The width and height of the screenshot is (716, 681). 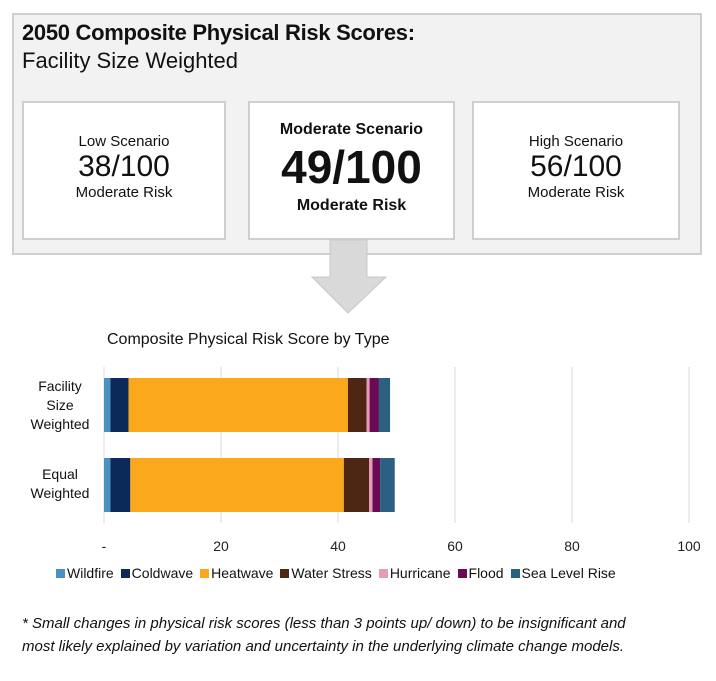 I want to click on legend-label: Coldwave, so click(x=162, y=573).